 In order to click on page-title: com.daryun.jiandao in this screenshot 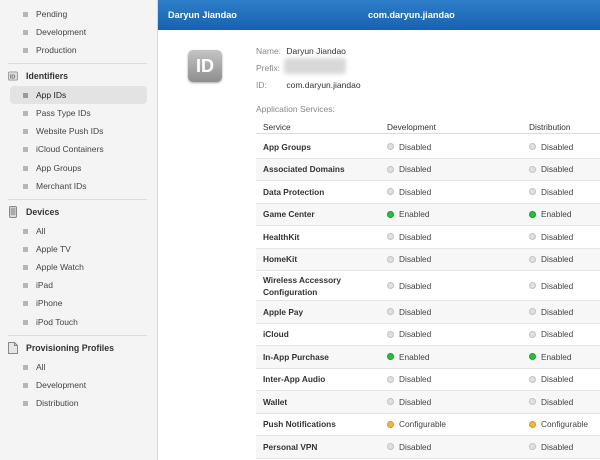, I will do `click(411, 15)`.